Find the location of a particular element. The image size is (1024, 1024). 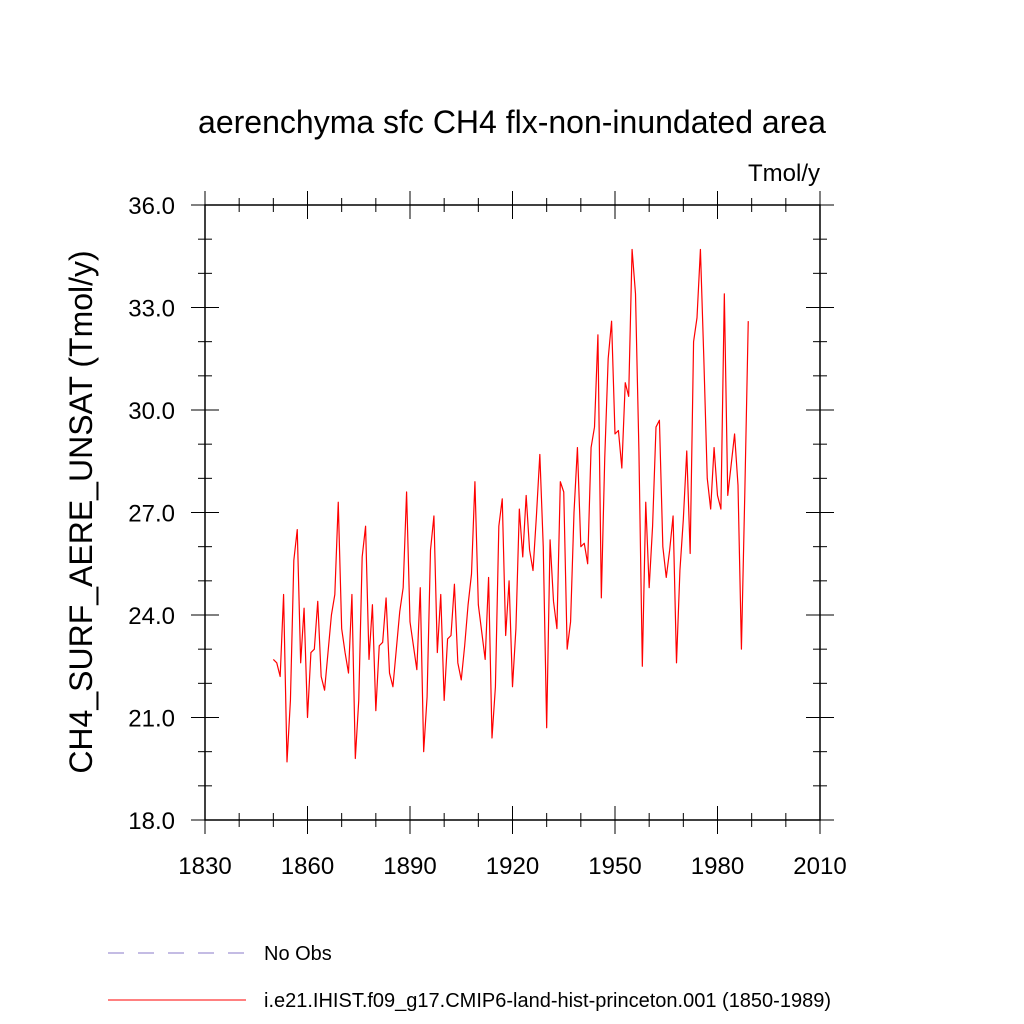

x-tick-label: 1830 is located at coordinates (204, 866).